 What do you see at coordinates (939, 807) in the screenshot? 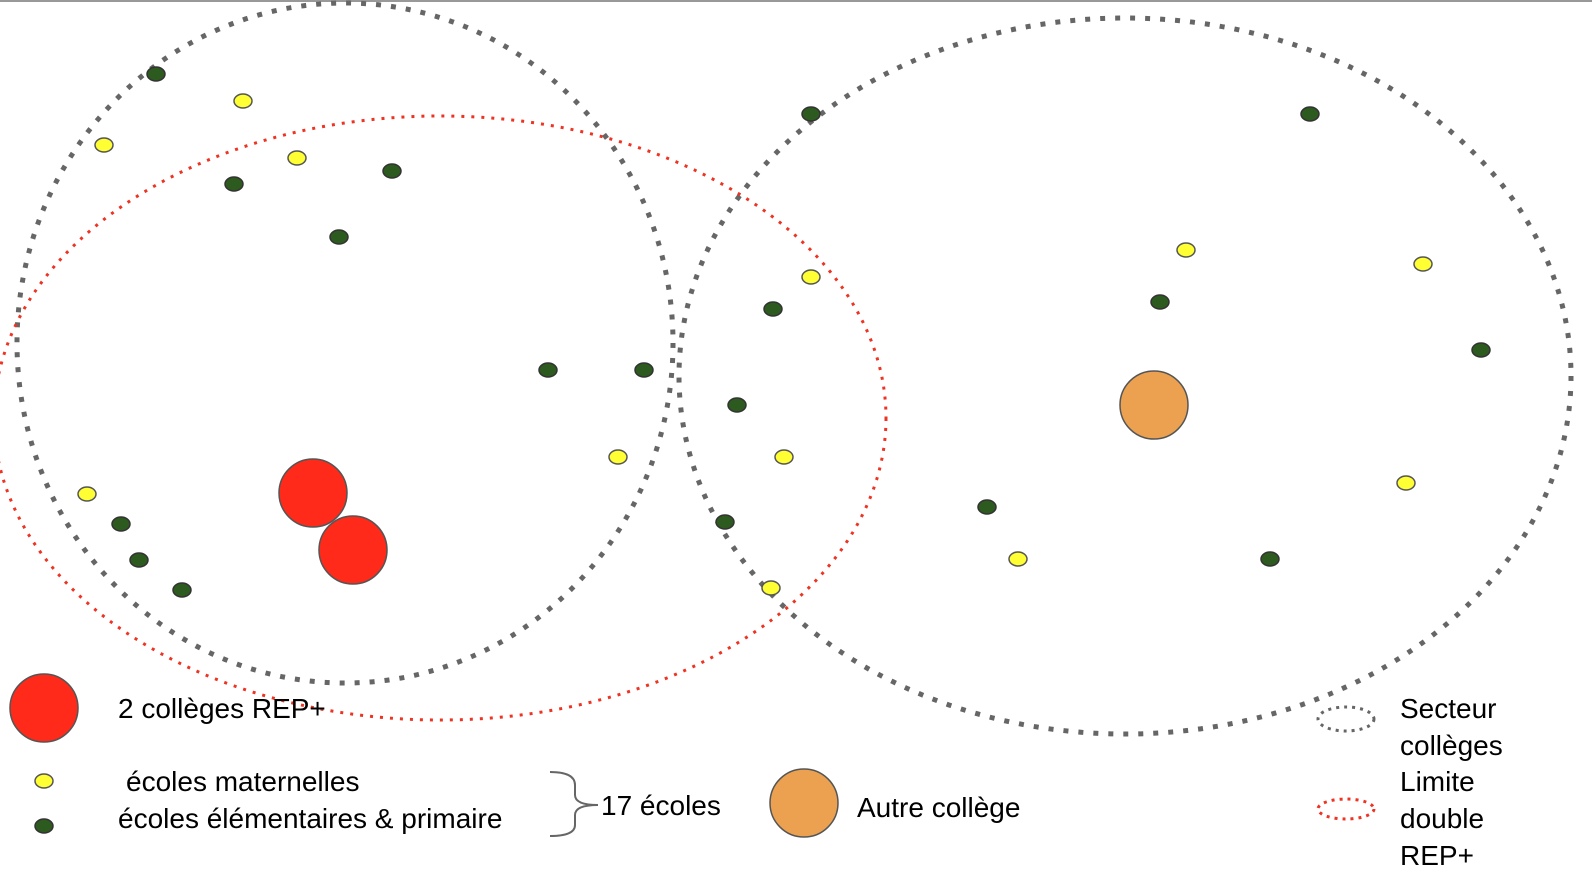
I see `legend-label: Autre collège` at bounding box center [939, 807].